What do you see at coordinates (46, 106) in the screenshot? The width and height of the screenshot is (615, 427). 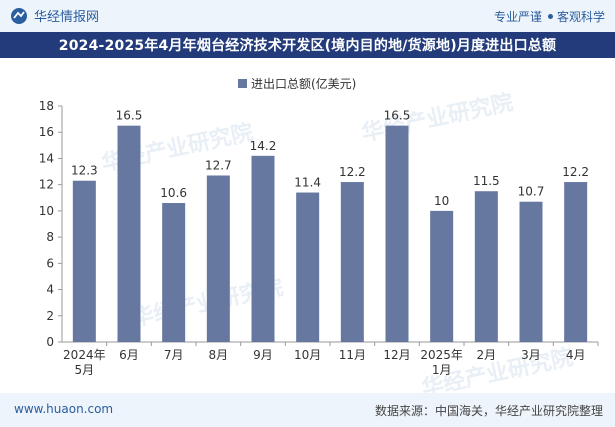 I see `y-tick-label: 18` at bounding box center [46, 106].